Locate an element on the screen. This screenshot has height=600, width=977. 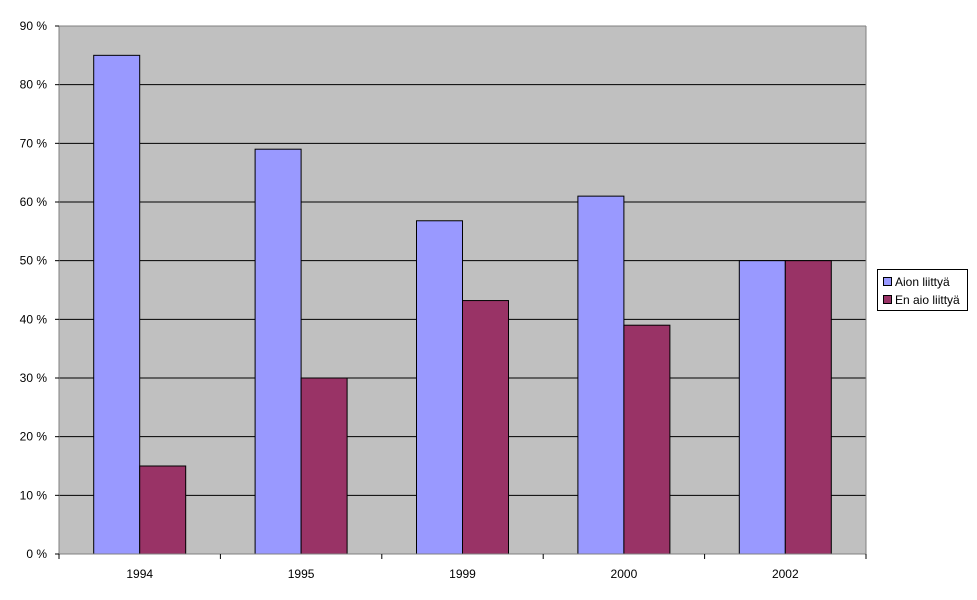
bar-aion-liittya-1995 is located at coordinates (278, 351).